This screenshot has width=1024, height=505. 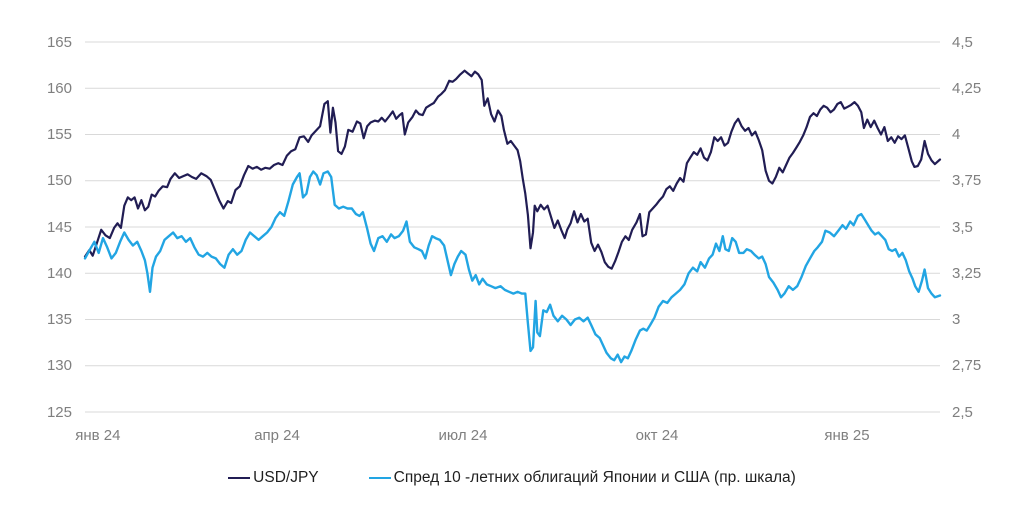 I want to click on legend-label: USD/JPY, so click(x=286, y=477).